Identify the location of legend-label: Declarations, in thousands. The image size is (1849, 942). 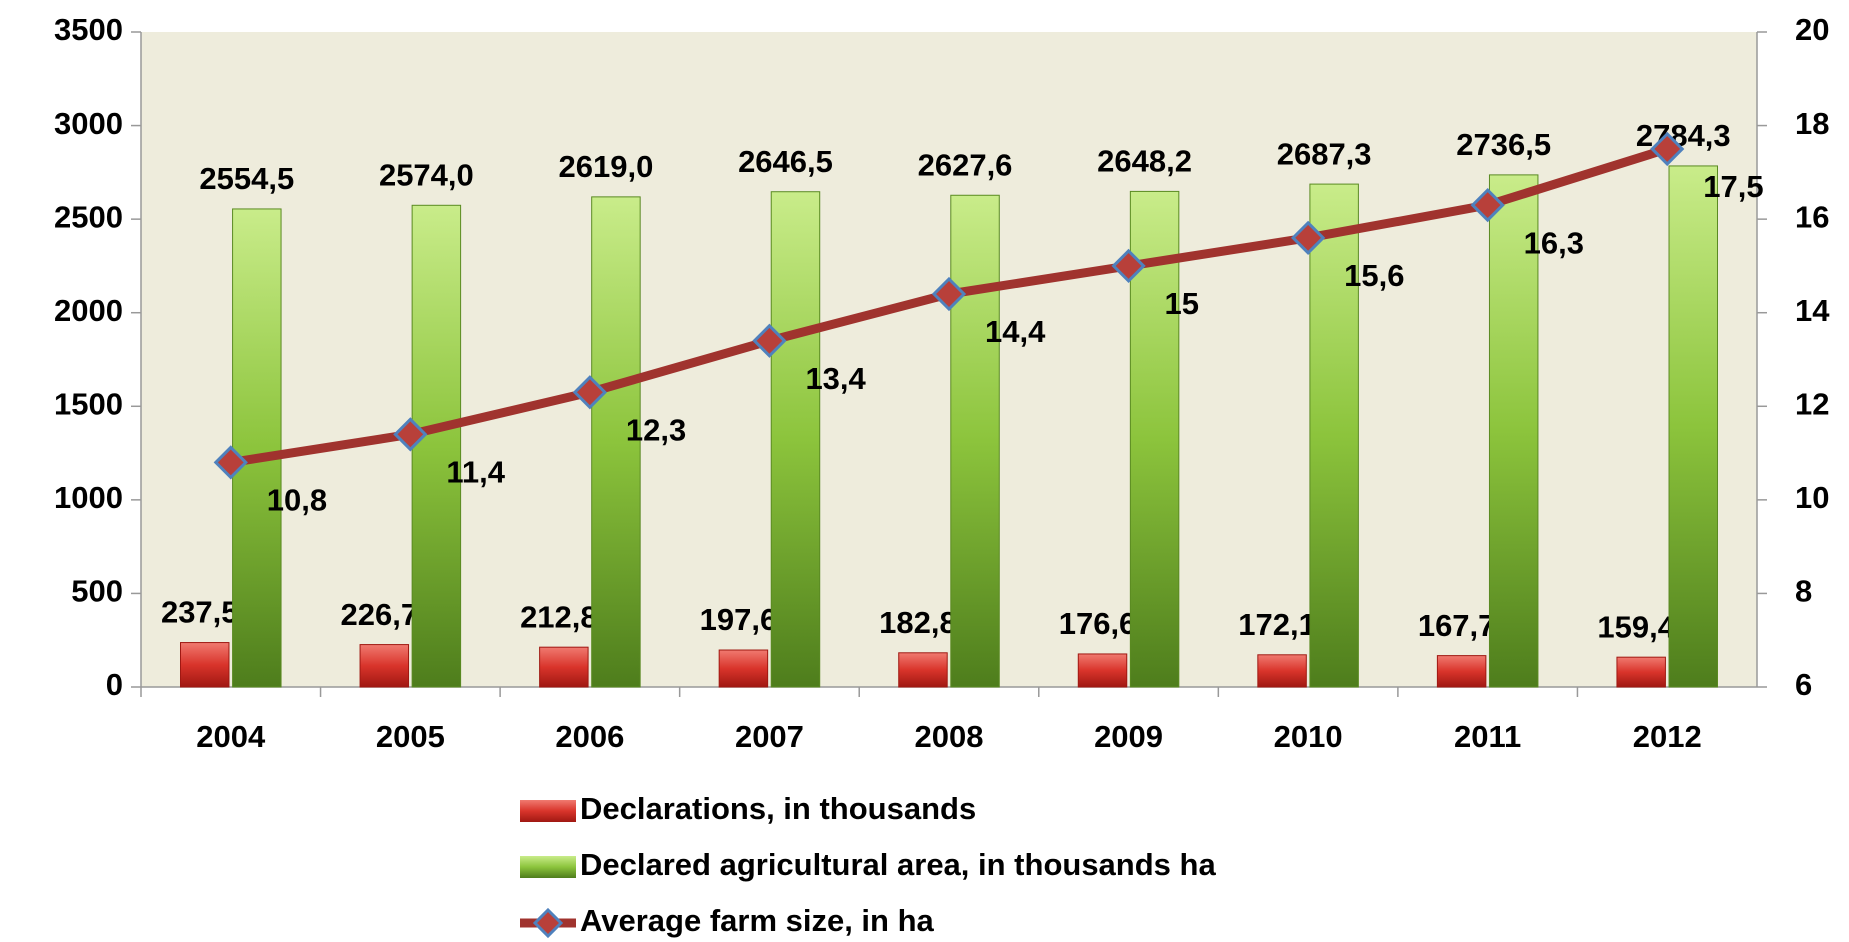
(778, 808).